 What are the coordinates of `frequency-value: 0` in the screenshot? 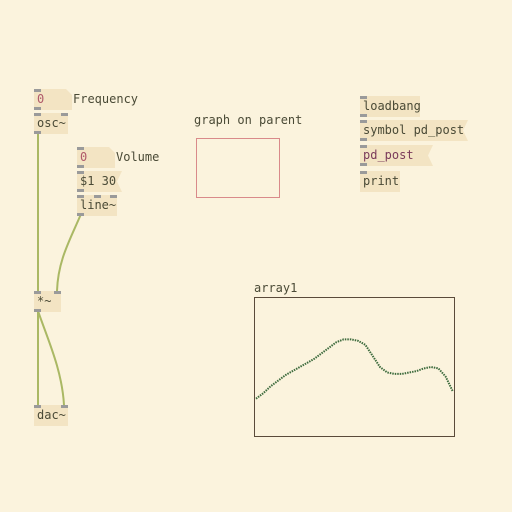 It's located at (41, 99).